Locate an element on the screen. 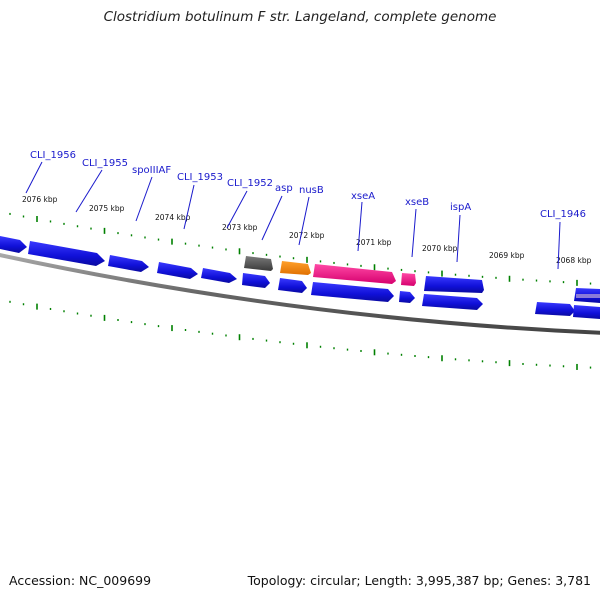 Image resolution: width=600 pixels, height=600 pixels. forward-strand-genes is located at coordinates (300, 269).